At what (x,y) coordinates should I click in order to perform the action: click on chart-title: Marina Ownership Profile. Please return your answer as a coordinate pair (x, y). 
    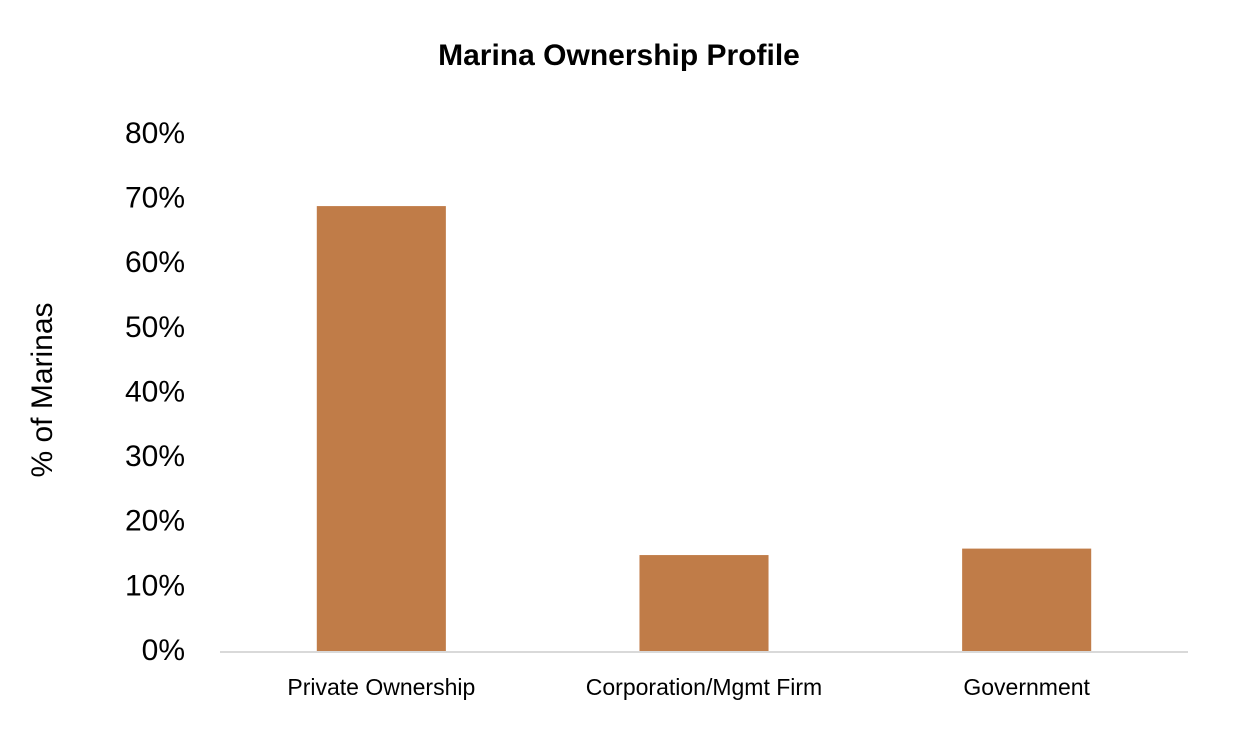
    Looking at the image, I should click on (619, 55).